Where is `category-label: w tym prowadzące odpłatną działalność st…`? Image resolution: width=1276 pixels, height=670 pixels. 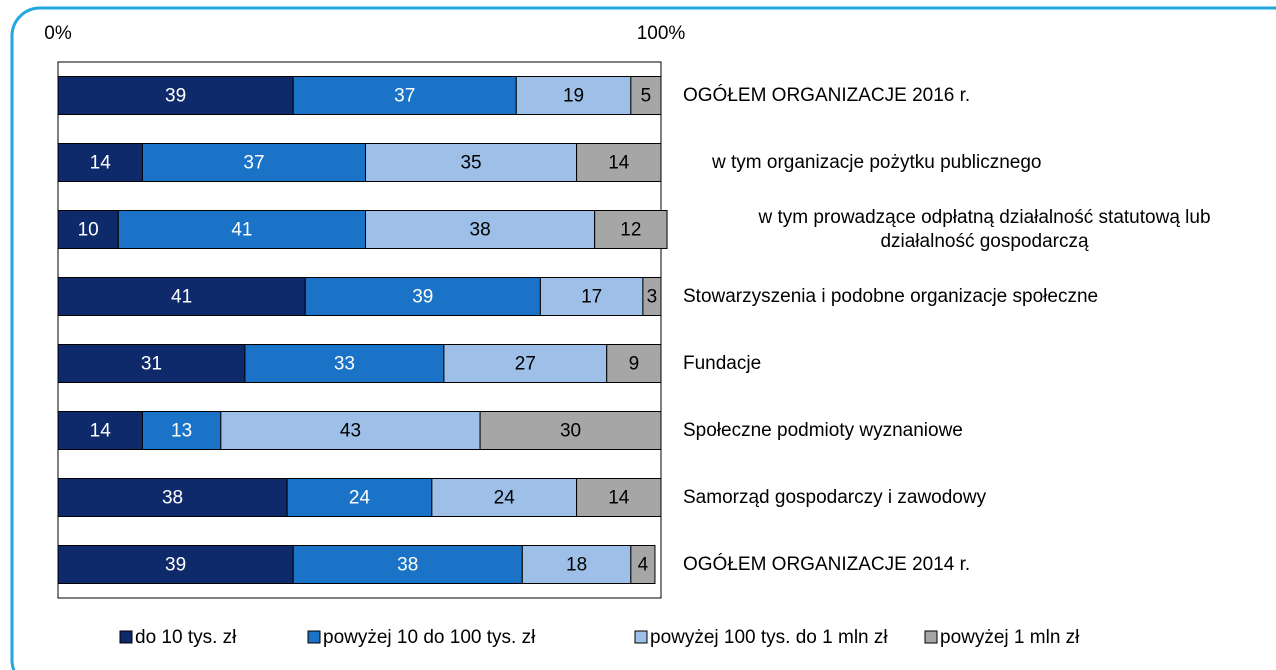 category-label: w tym prowadzące odpłatną działalność st… is located at coordinates (984, 229).